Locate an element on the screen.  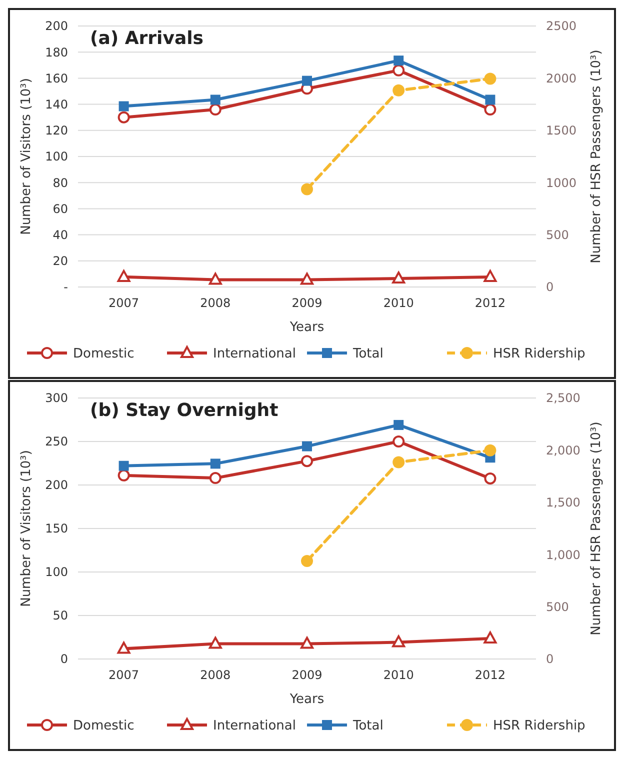
y2-tick-label: 2000 is located at coordinates (561, 78).